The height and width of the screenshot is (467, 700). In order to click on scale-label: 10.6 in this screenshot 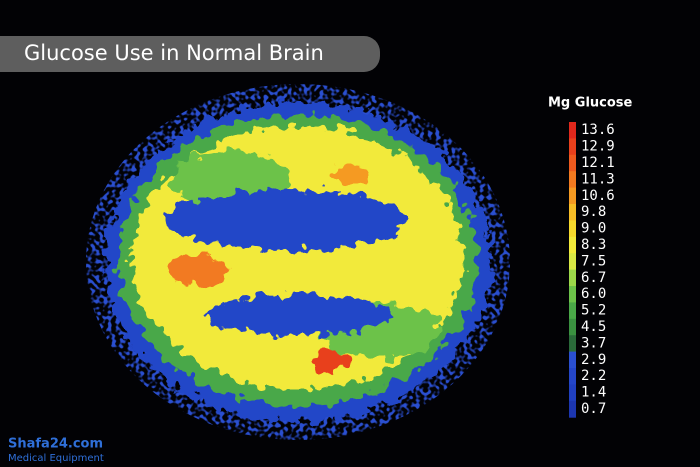, I will do `click(598, 196)`.